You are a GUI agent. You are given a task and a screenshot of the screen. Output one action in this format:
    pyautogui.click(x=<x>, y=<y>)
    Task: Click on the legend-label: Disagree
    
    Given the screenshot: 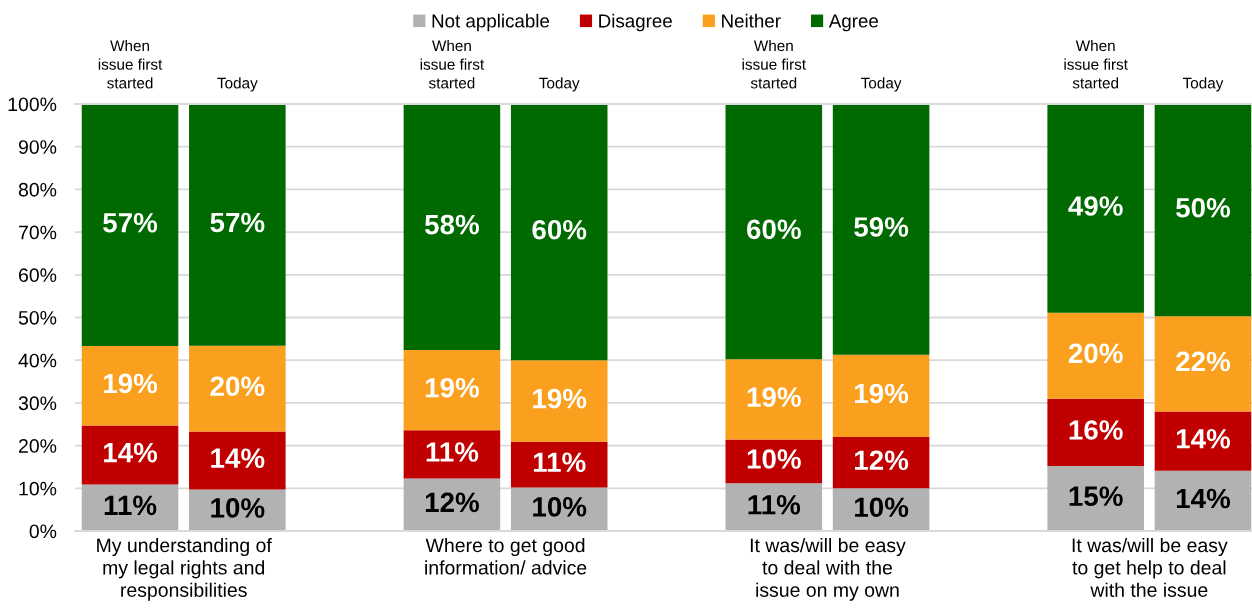 What is the action you would take?
    pyautogui.click(x=635, y=22)
    